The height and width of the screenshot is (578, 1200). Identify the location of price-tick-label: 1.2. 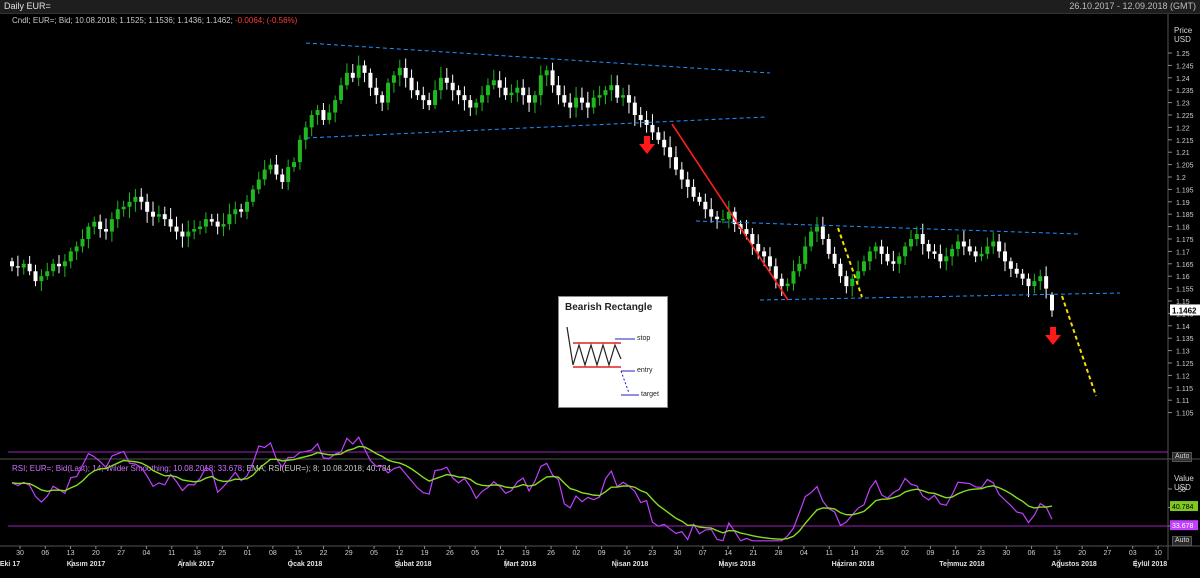
(1181, 178).